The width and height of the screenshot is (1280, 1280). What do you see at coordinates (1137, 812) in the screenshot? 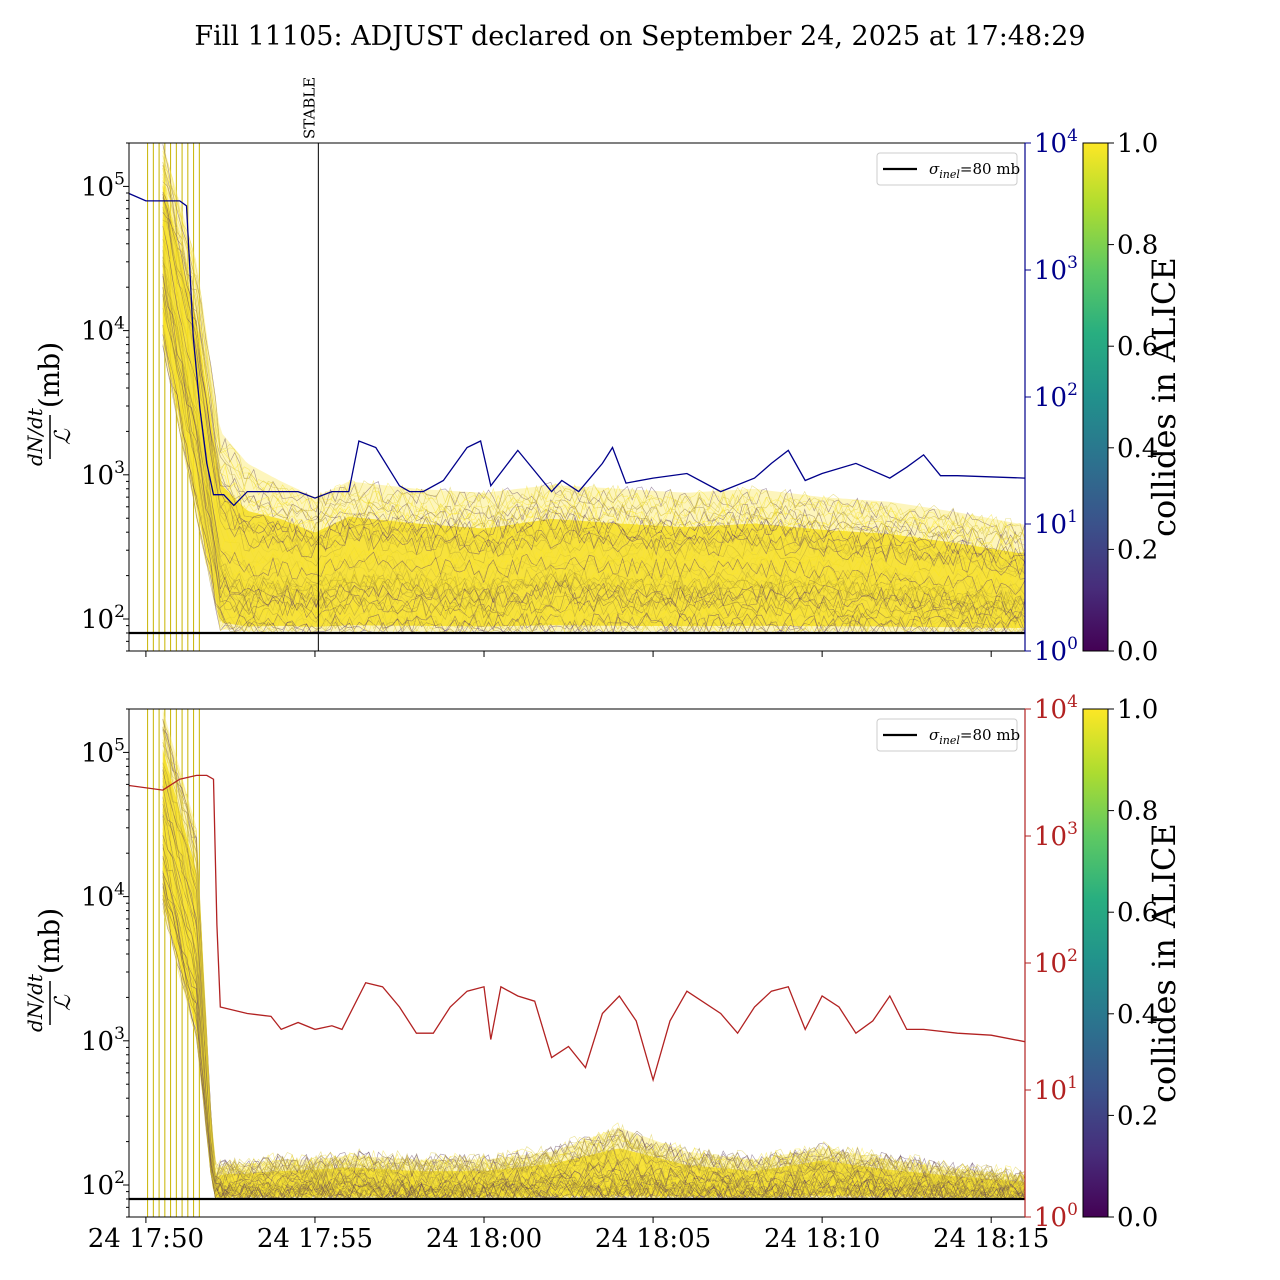
I see `colorbar-tick-label: 0.8` at bounding box center [1137, 812].